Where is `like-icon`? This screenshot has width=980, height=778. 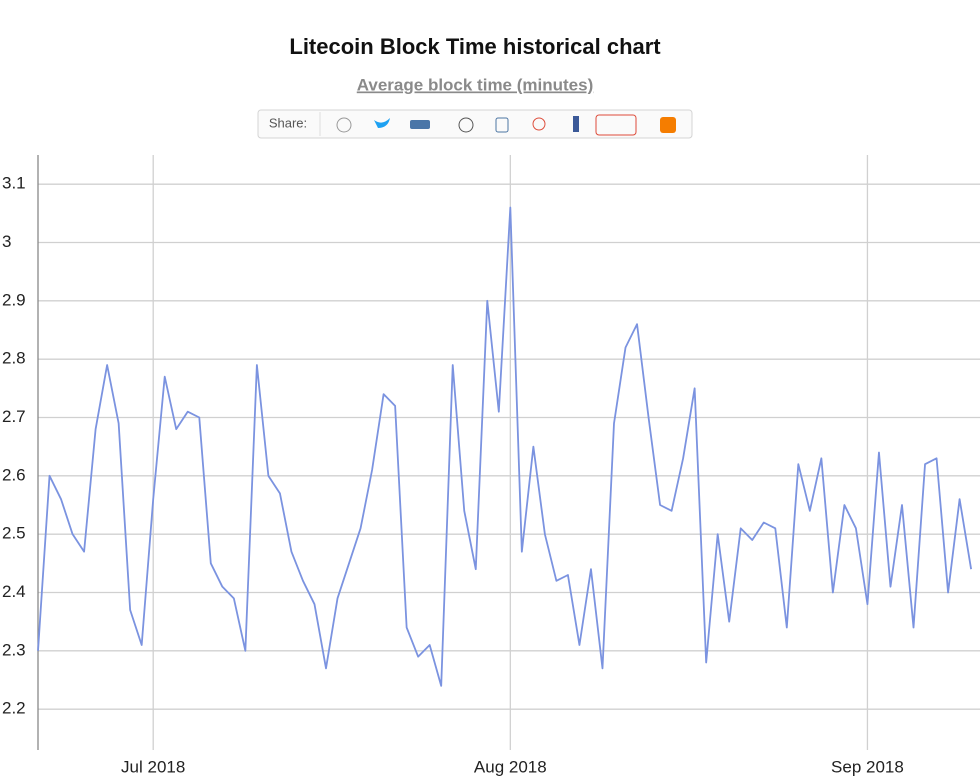 like-icon is located at coordinates (502, 125).